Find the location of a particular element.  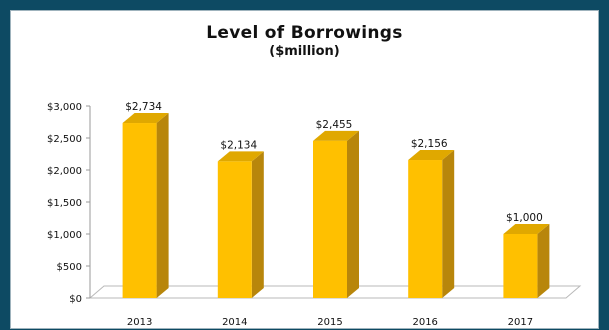

data-label: $2,156 is located at coordinates (429, 144).